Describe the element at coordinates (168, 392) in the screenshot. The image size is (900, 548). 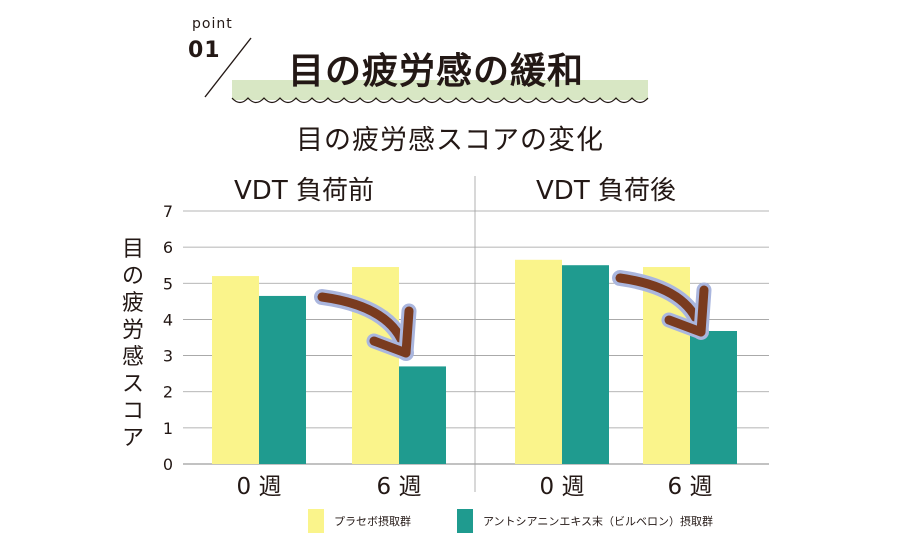
I see `y-tick-label: 2` at that location.